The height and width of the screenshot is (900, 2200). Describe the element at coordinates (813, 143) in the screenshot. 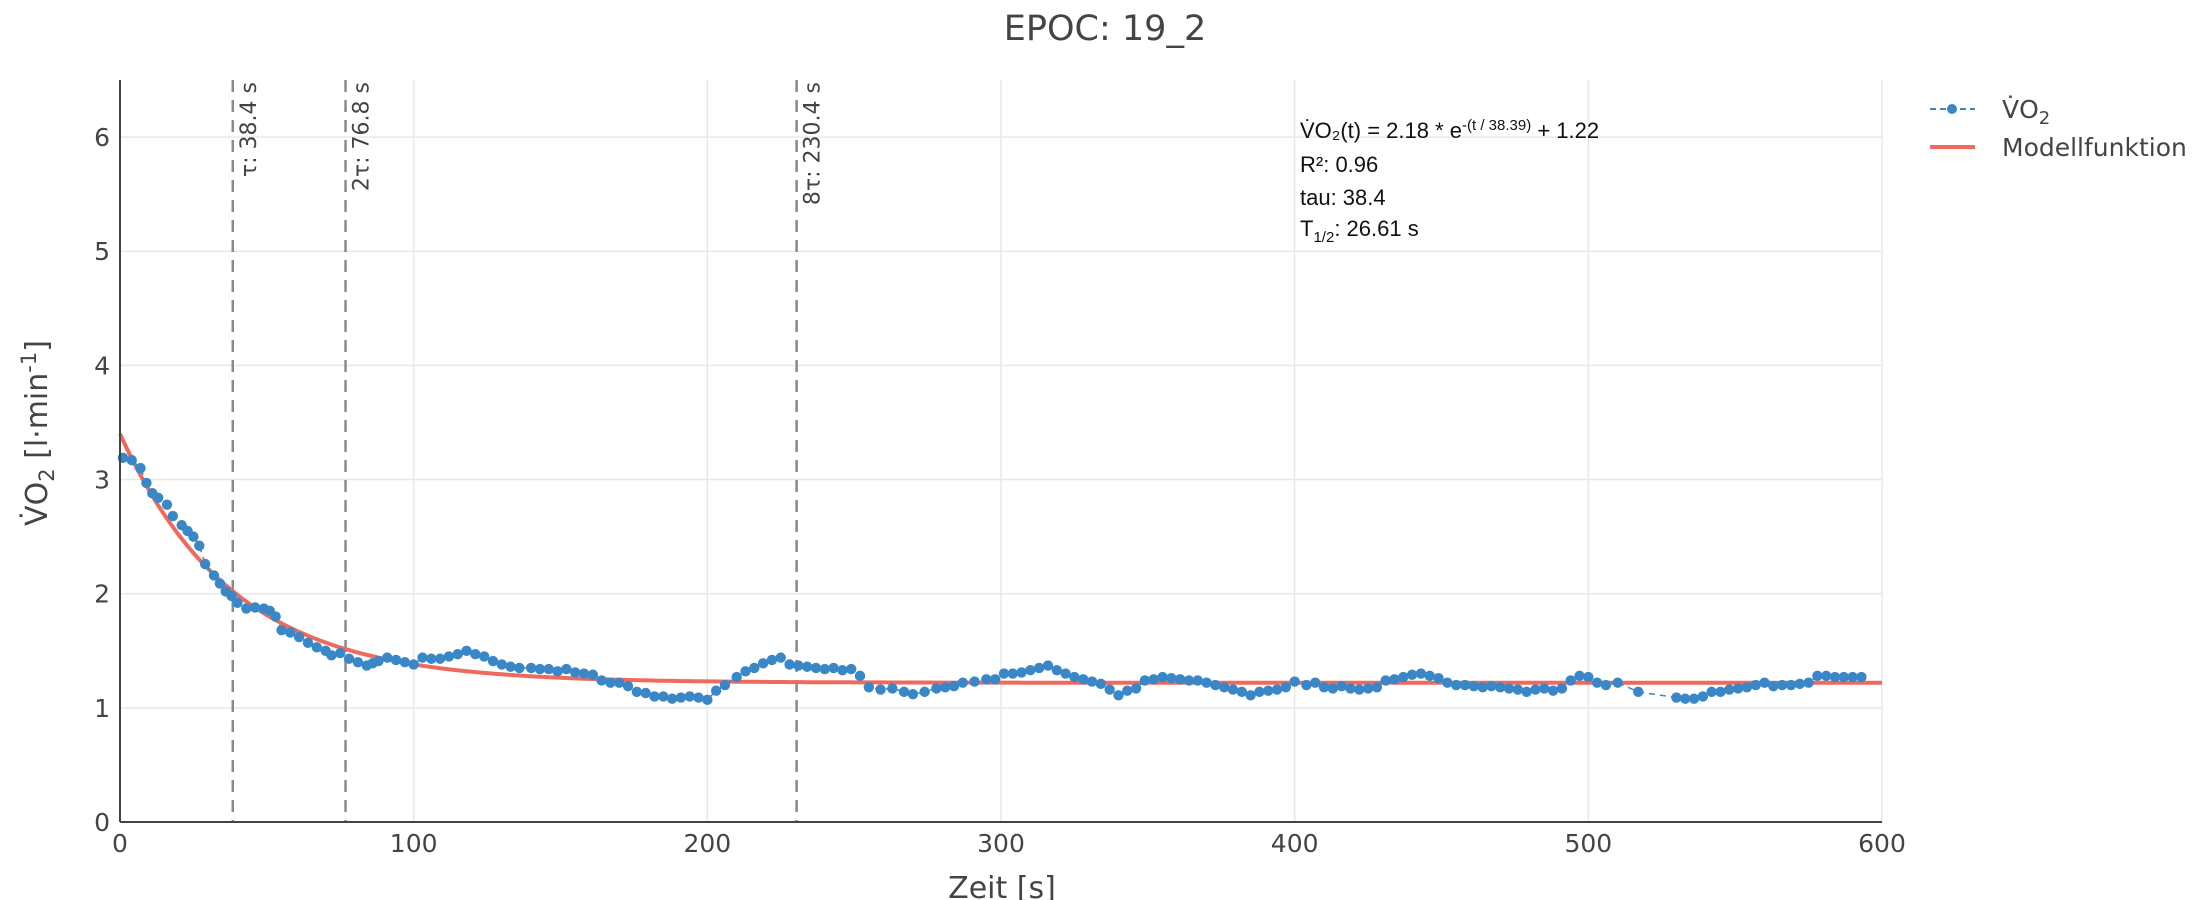

I see `reference-line-label: 8τ: 230.4 s` at that location.